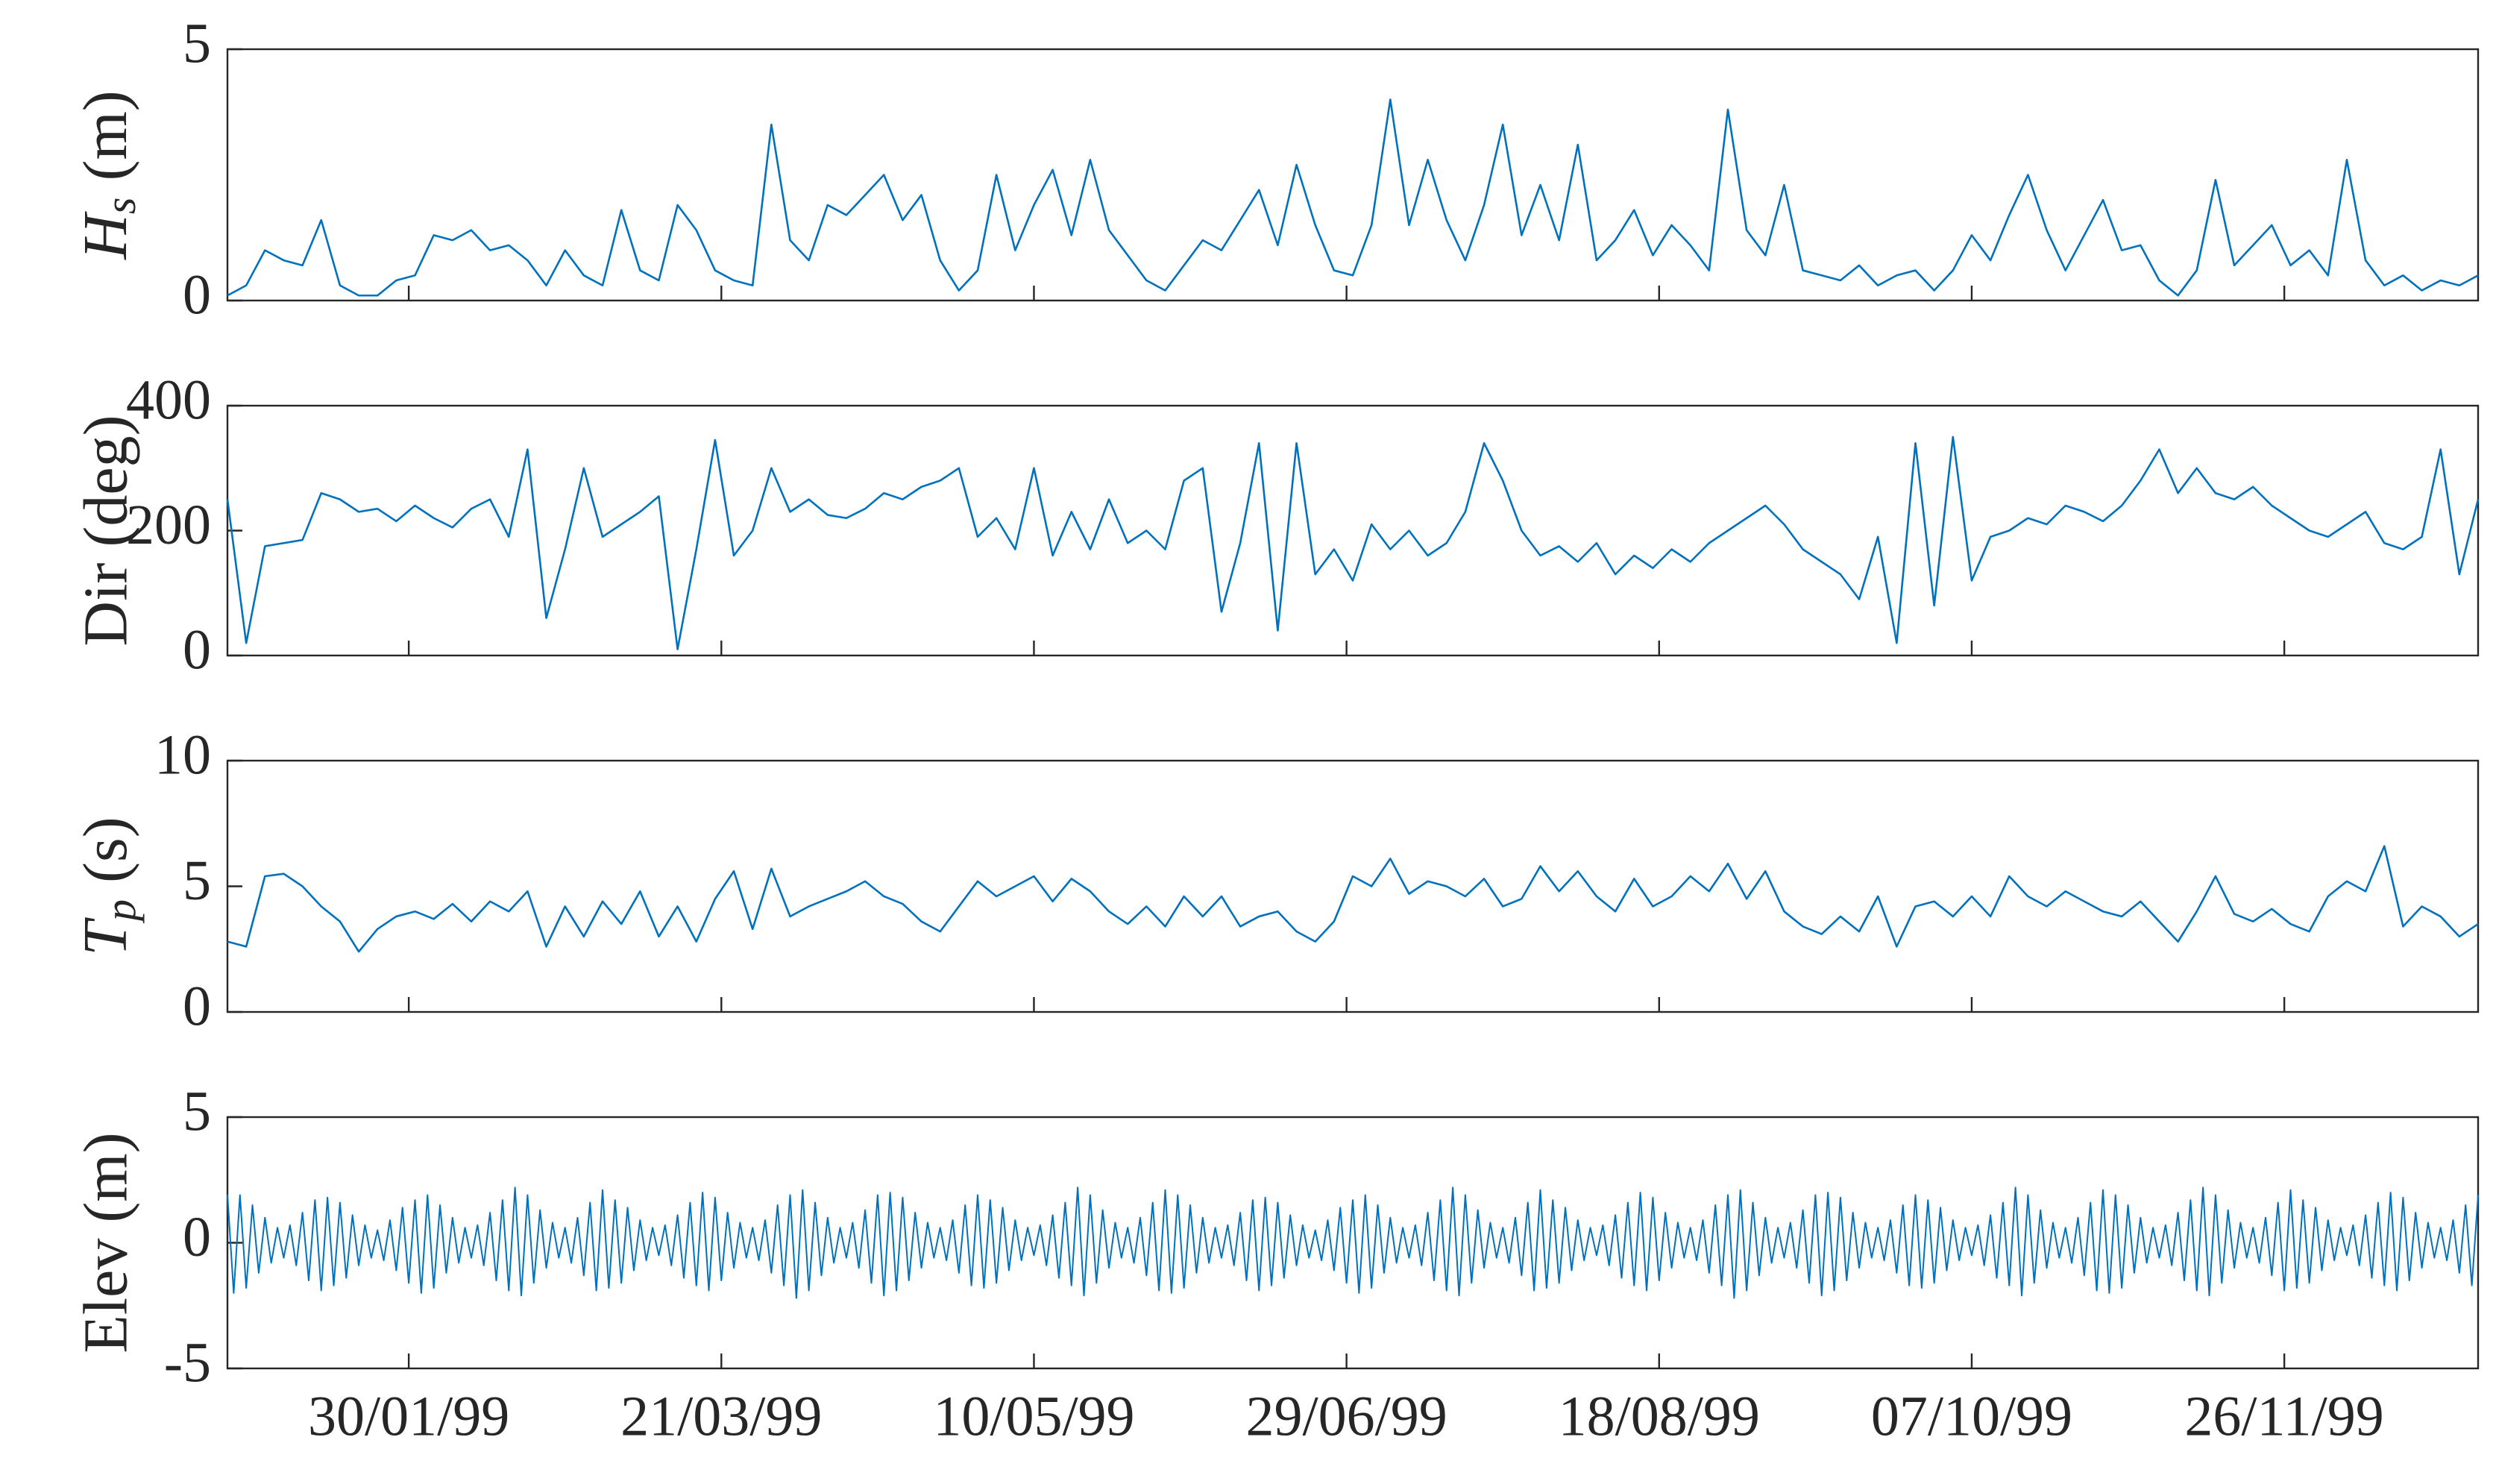 This screenshot has height=1484, width=2496. What do you see at coordinates (187, 1362) in the screenshot?
I see `y-tick-label: -5` at bounding box center [187, 1362].